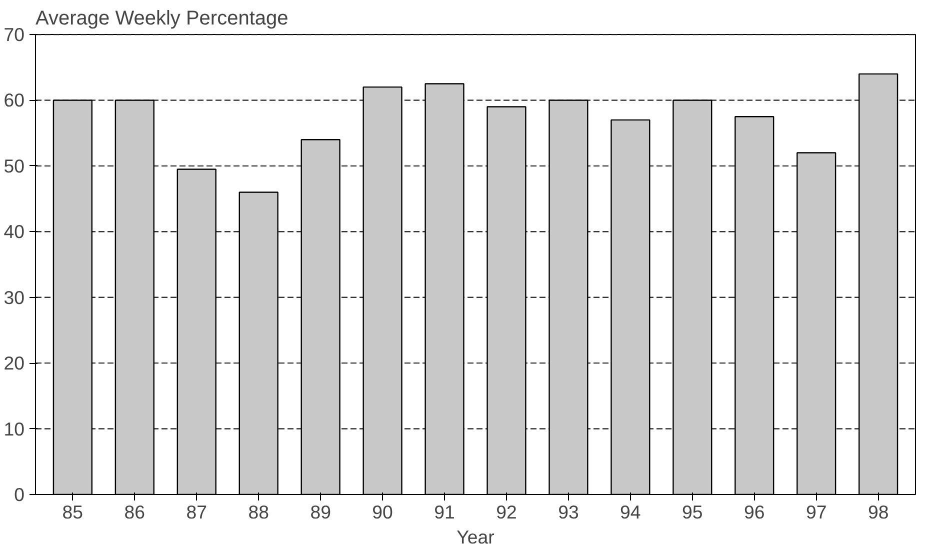 The image size is (926, 556). Describe the element at coordinates (568, 512) in the screenshot. I see `x-tick-label: 93` at that location.